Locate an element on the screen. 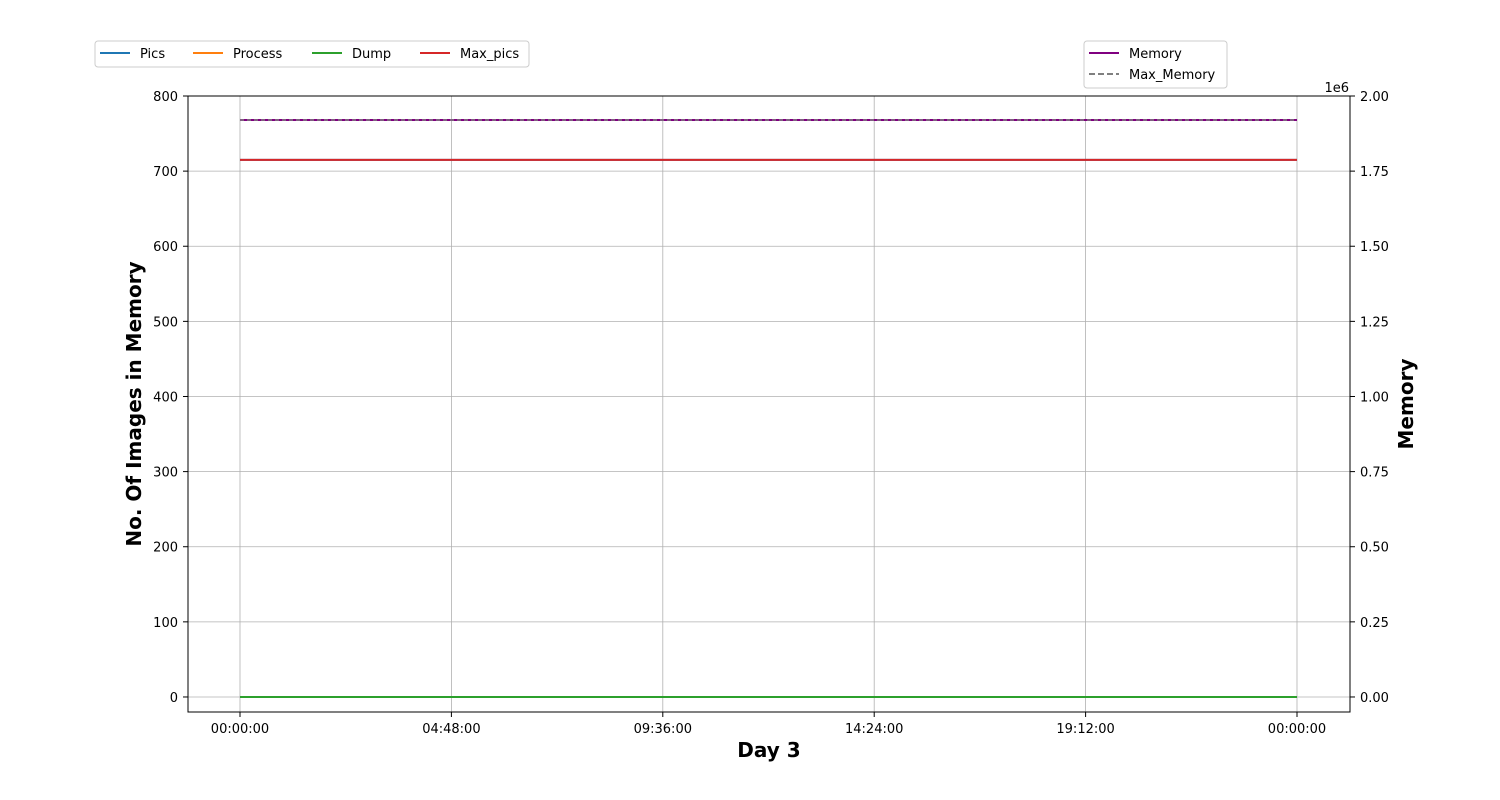  right-y-tick-label: 0.00 is located at coordinates (1374, 698).